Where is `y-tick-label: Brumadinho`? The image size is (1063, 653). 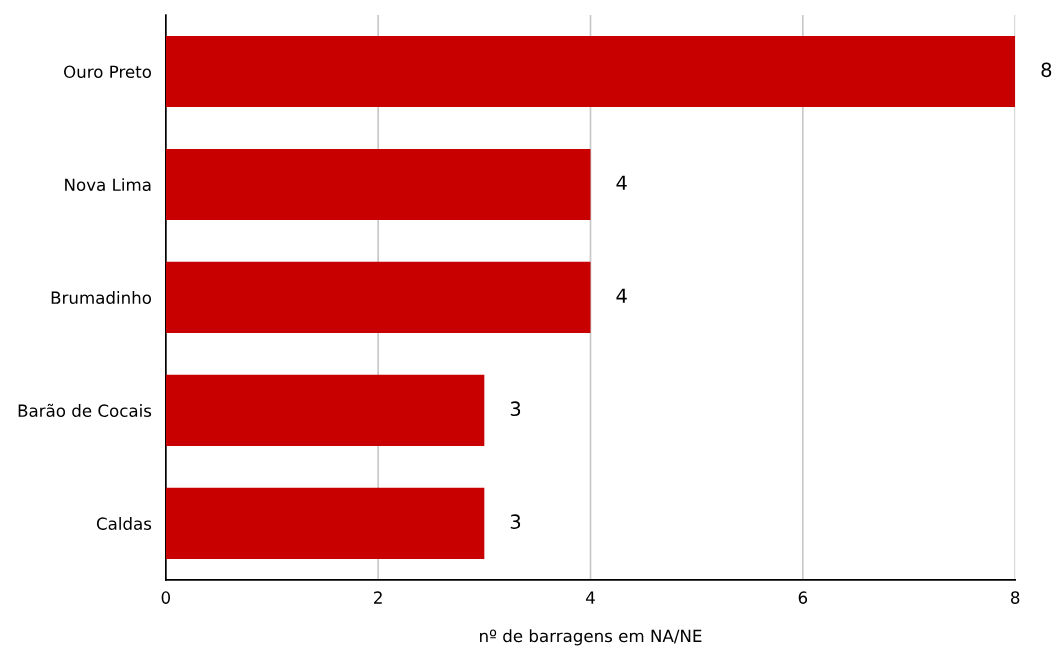 y-tick-label: Brumadinho is located at coordinates (101, 298).